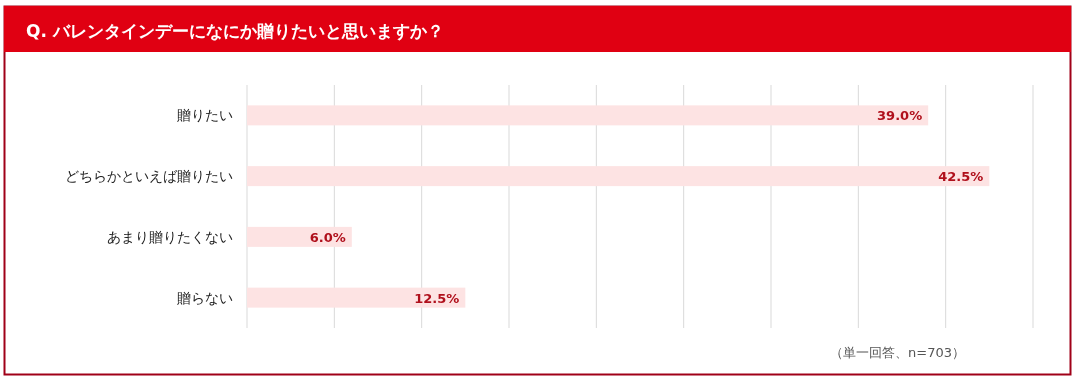  Describe the element at coordinates (149, 176) in the screenshot. I see `y-tick-label: どちらかといえば贈りたい` at that location.